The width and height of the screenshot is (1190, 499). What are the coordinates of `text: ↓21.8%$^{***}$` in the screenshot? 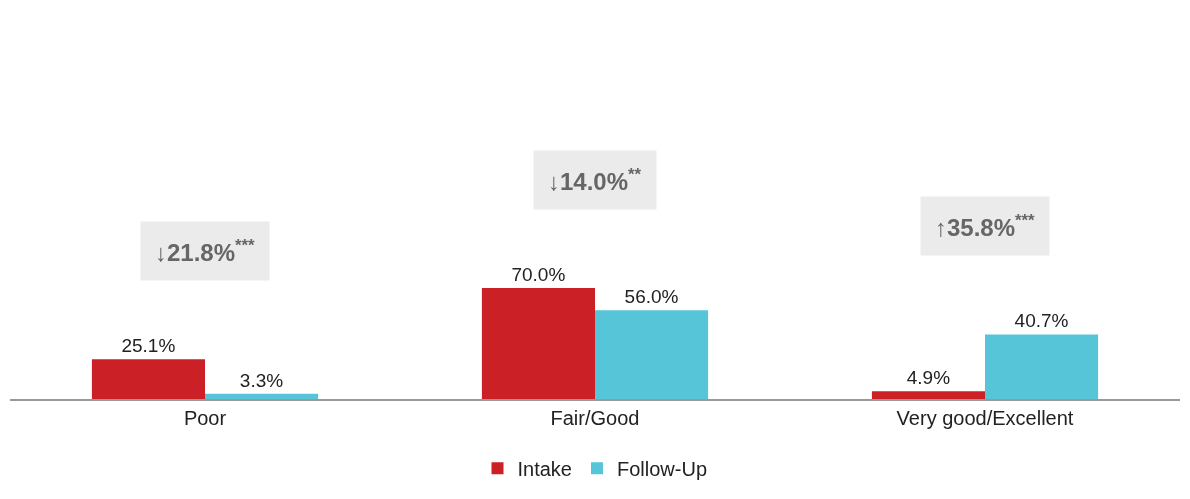 It's located at (205, 251).